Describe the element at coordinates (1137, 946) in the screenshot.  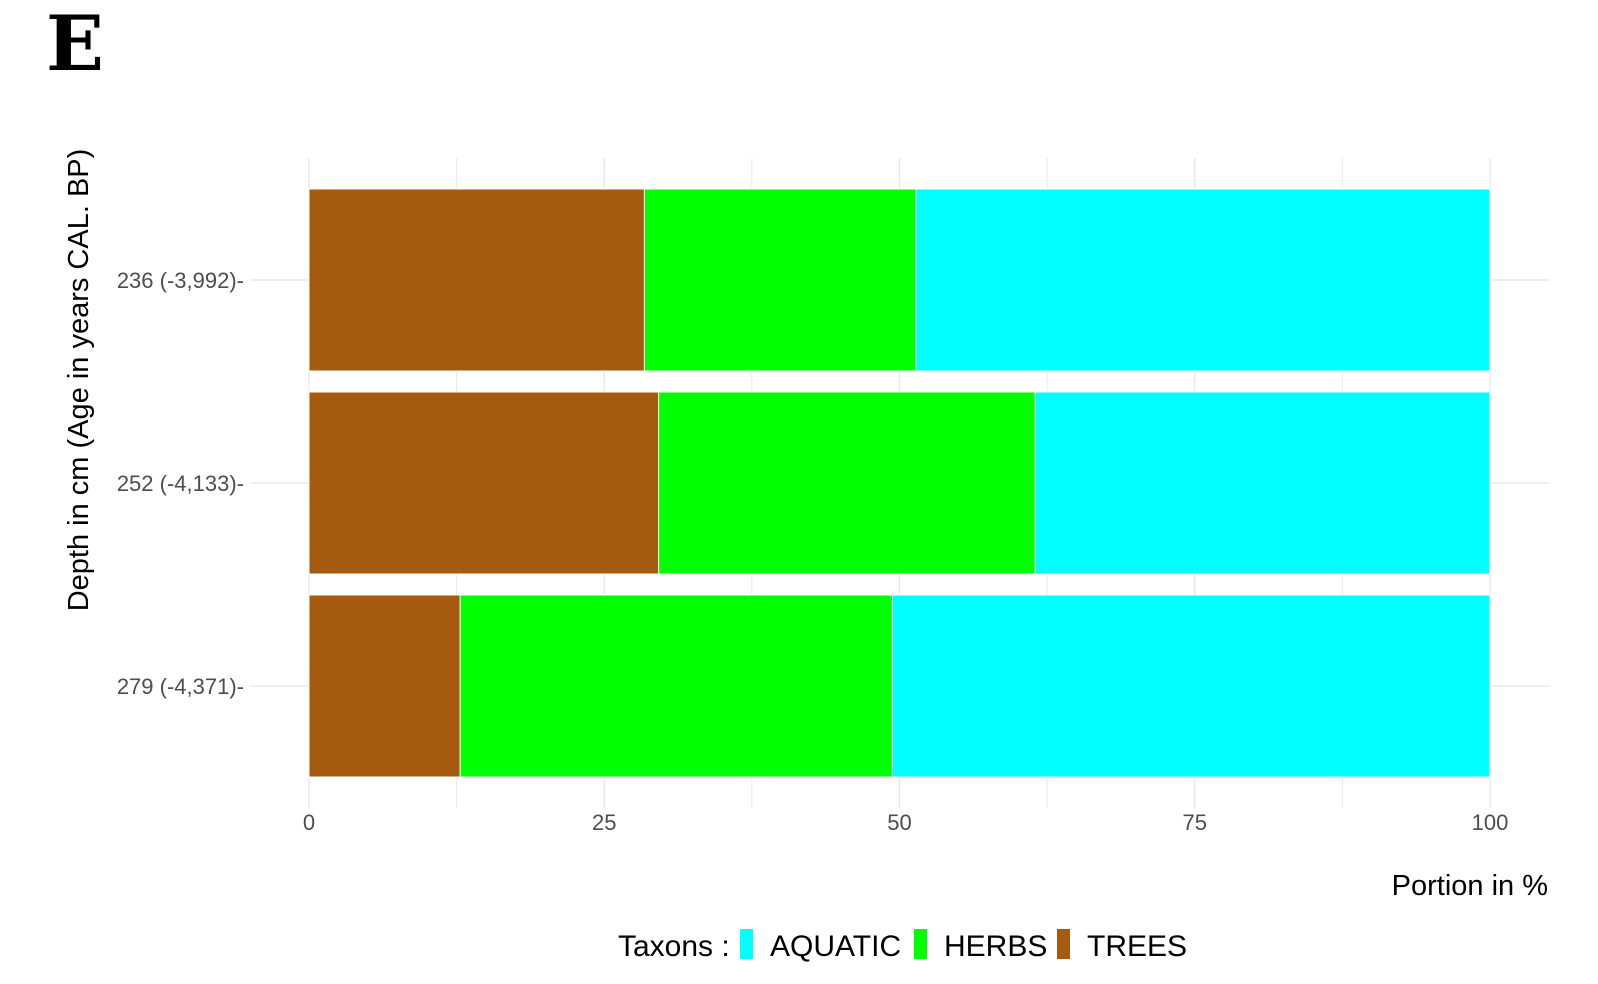
I see `legend-label-trees: TREES` at that location.